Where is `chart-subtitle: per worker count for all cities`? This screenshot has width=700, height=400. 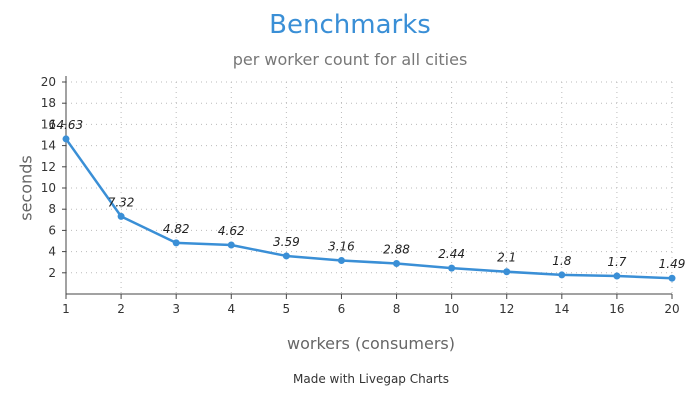 chart-subtitle: per worker count for all cities is located at coordinates (350, 59).